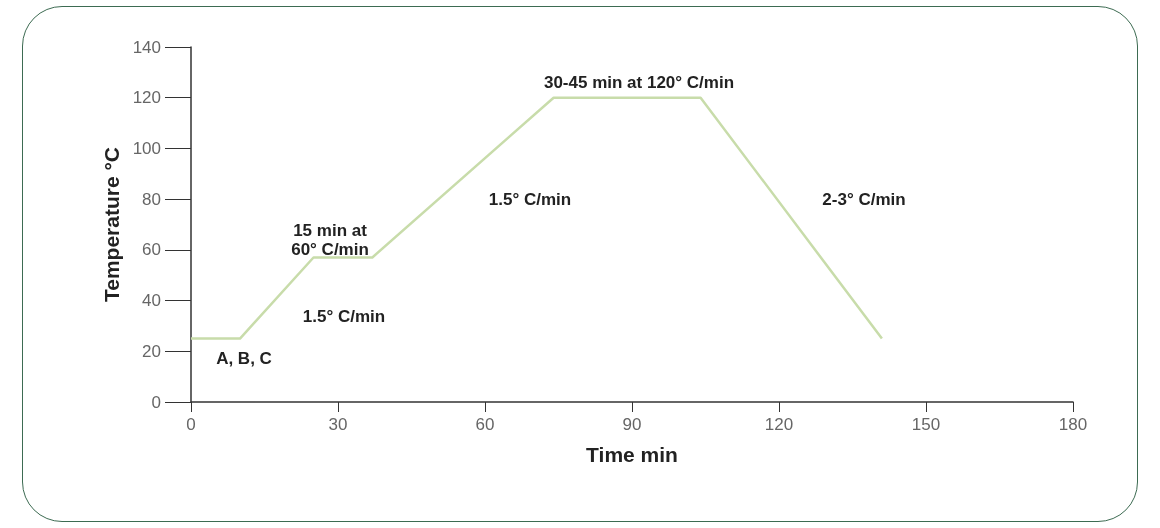 The width and height of the screenshot is (1160, 528). What do you see at coordinates (639, 82) in the screenshot?
I see `annotation: 30-45 min at 120° C/min` at bounding box center [639, 82].